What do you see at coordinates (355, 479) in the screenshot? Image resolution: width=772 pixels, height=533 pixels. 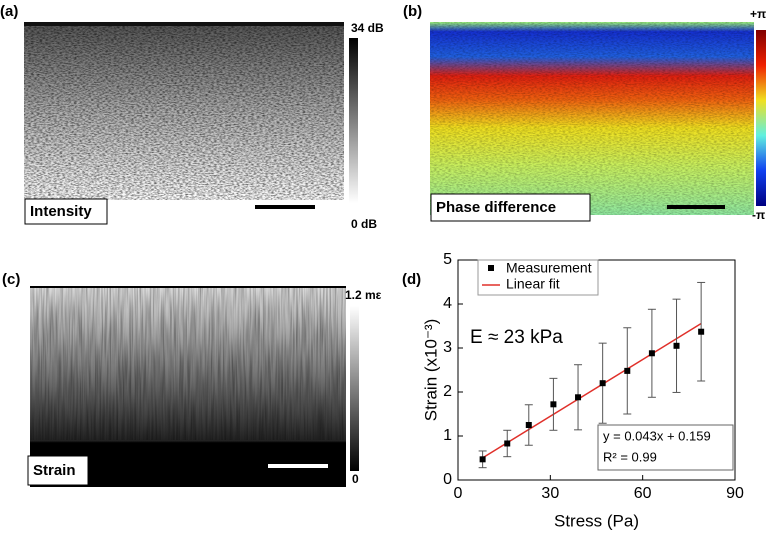 I see `colorbar-label: 0` at bounding box center [355, 479].